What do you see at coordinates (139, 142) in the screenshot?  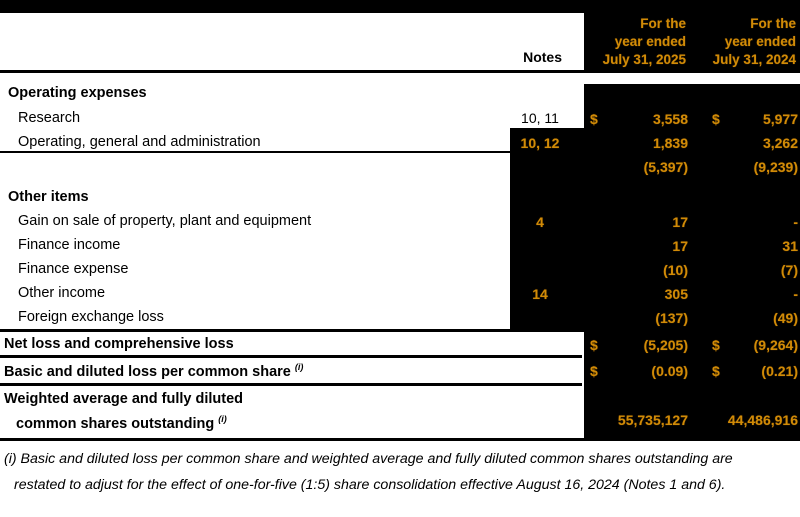 I see `row-label: Operating, general and administration` at bounding box center [139, 142].